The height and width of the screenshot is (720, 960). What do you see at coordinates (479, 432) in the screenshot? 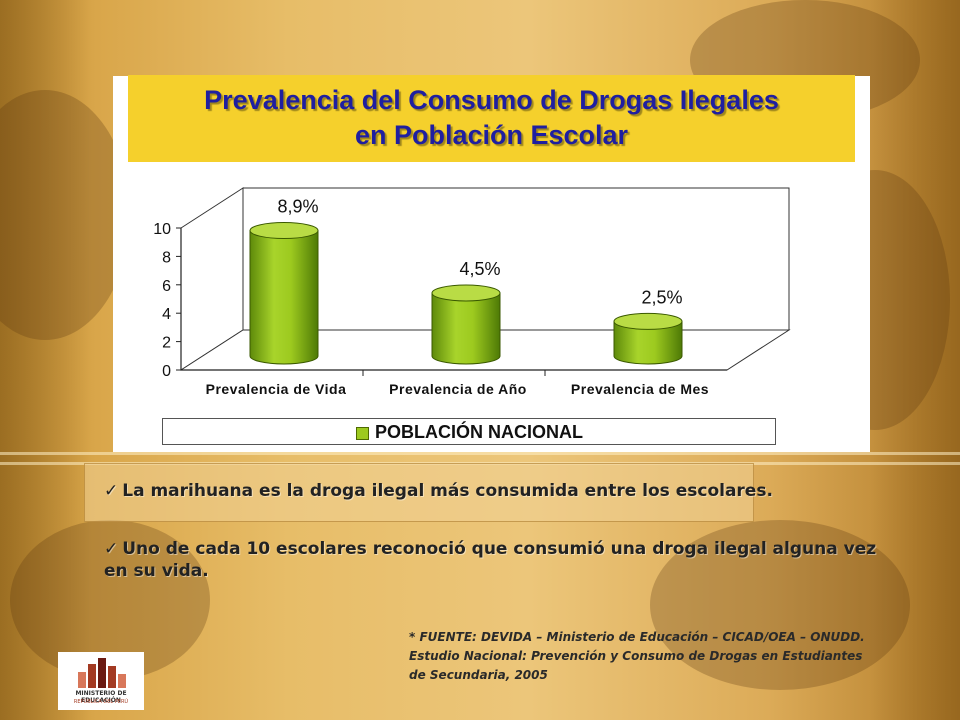
I see `legend-label: POBLACIÓN NACIONAL` at bounding box center [479, 432].